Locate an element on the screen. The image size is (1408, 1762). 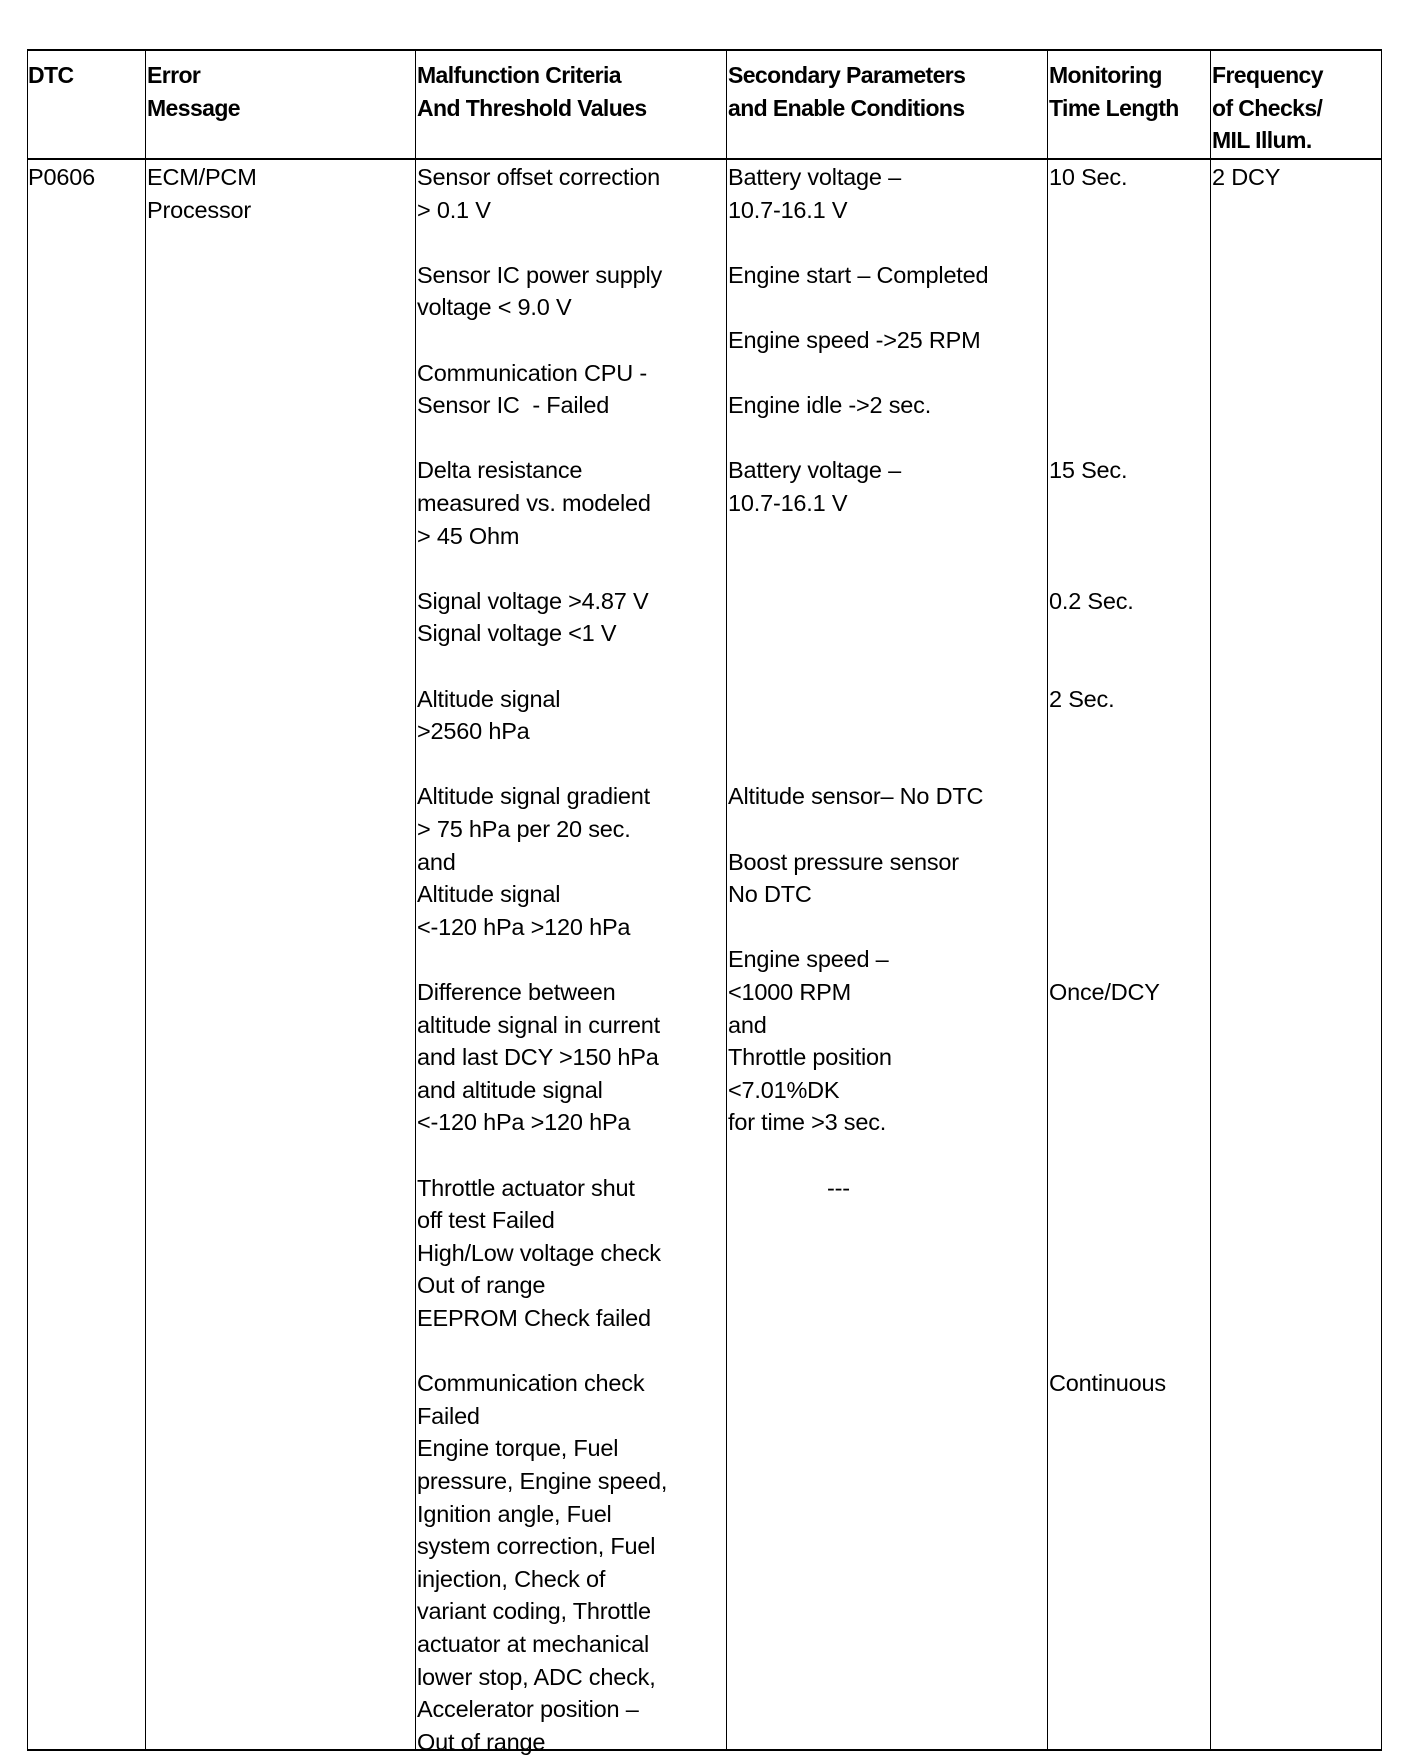
header-divider is located at coordinates (704, 159).